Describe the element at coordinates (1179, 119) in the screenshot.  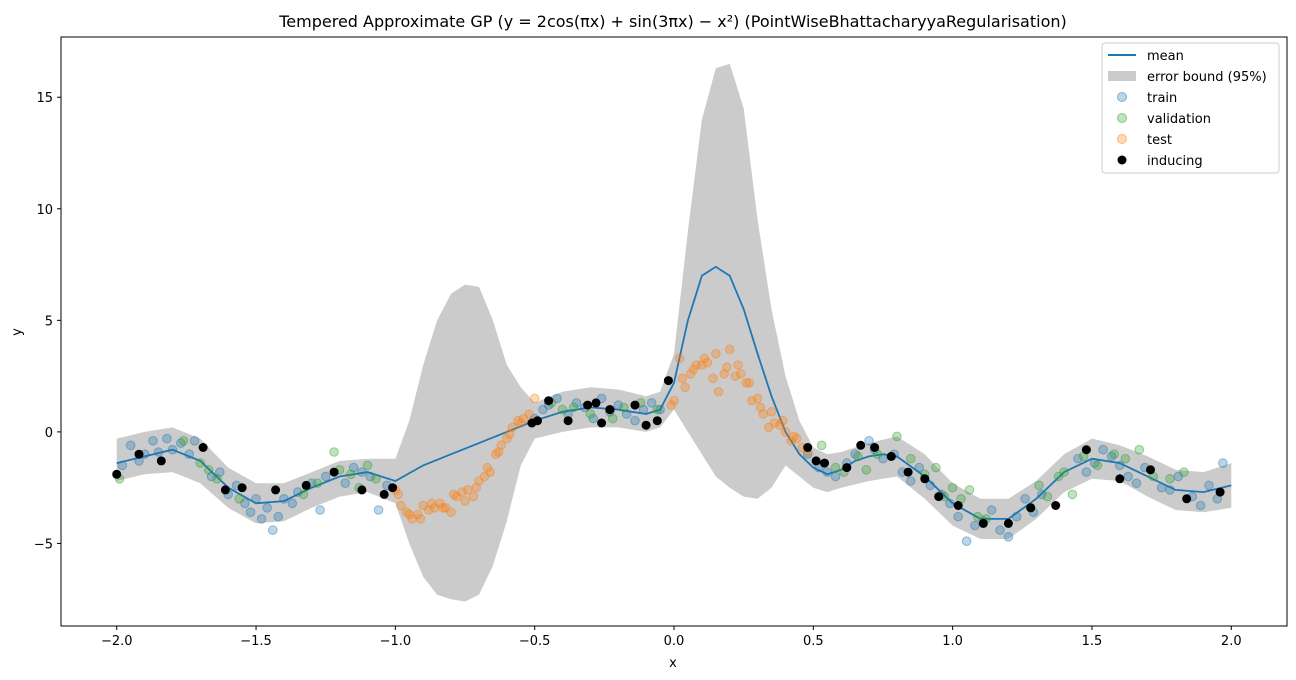
I see `legend-validation-label: validation` at that location.